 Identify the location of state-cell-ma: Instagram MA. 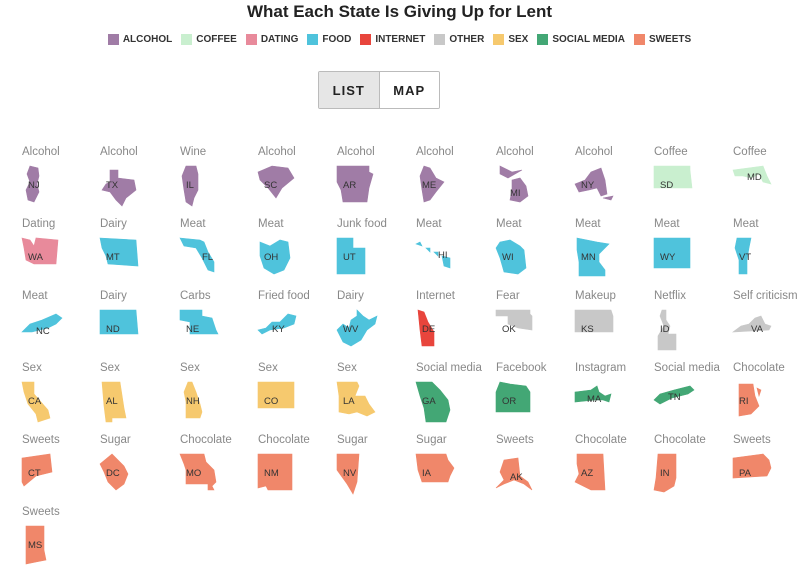
(613, 397).